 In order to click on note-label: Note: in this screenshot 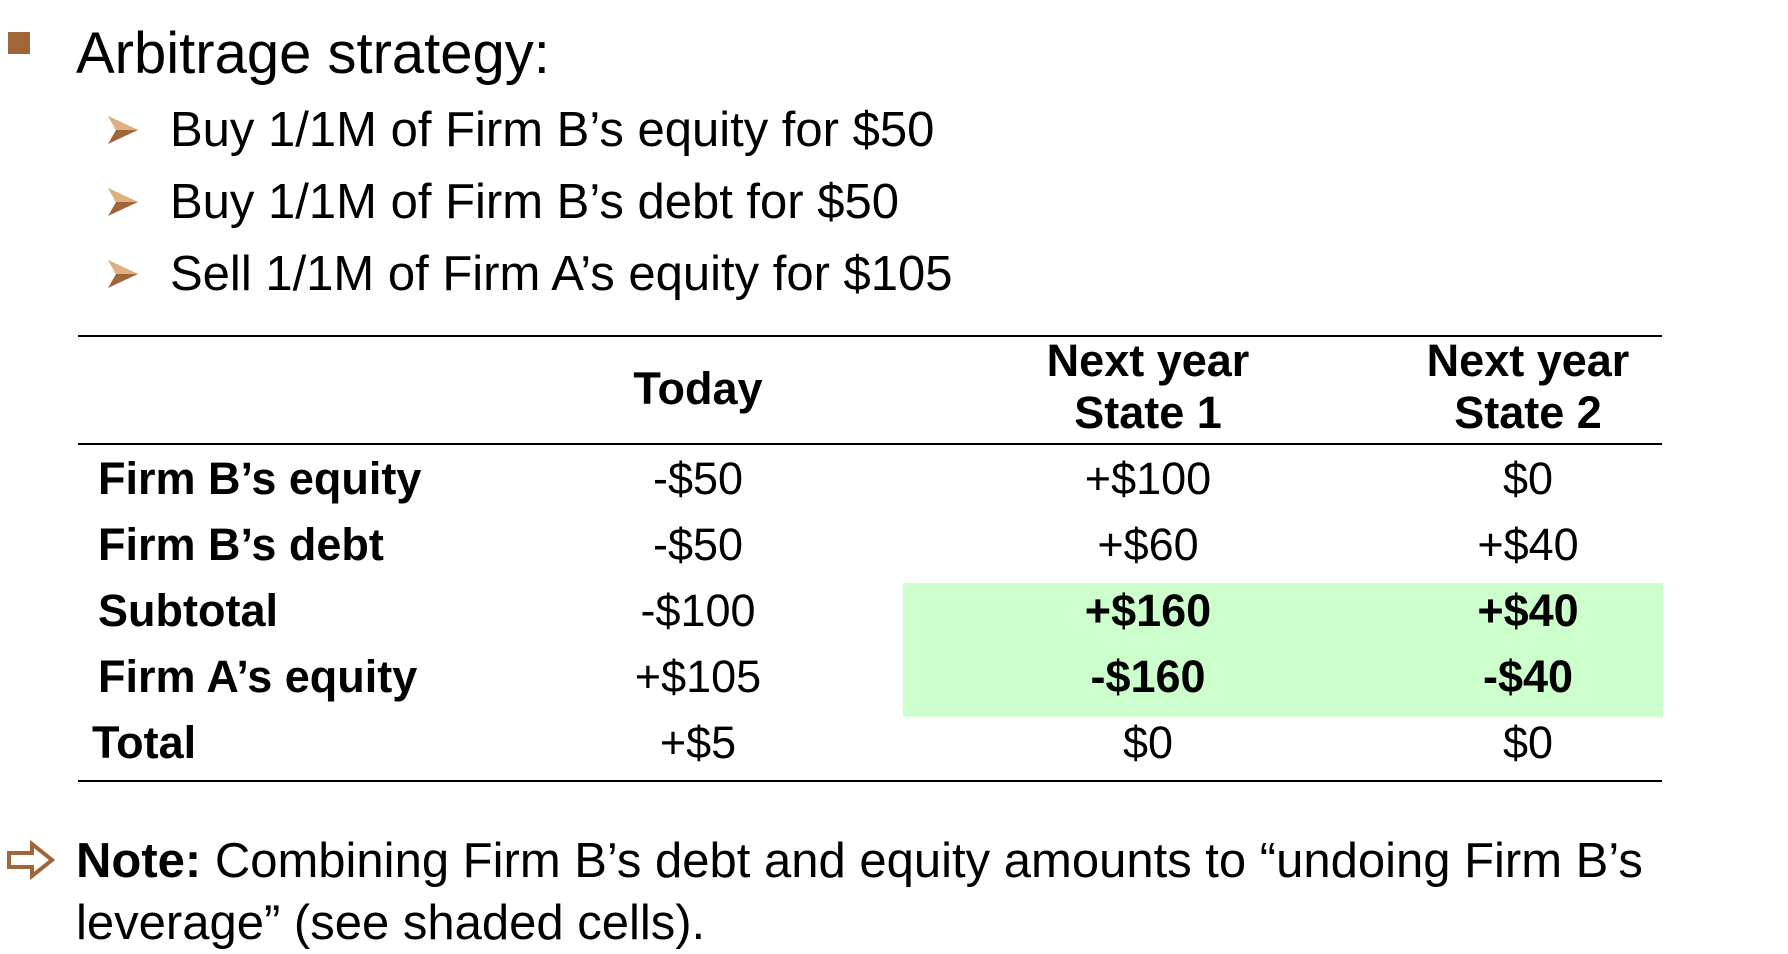, I will do `click(139, 861)`.